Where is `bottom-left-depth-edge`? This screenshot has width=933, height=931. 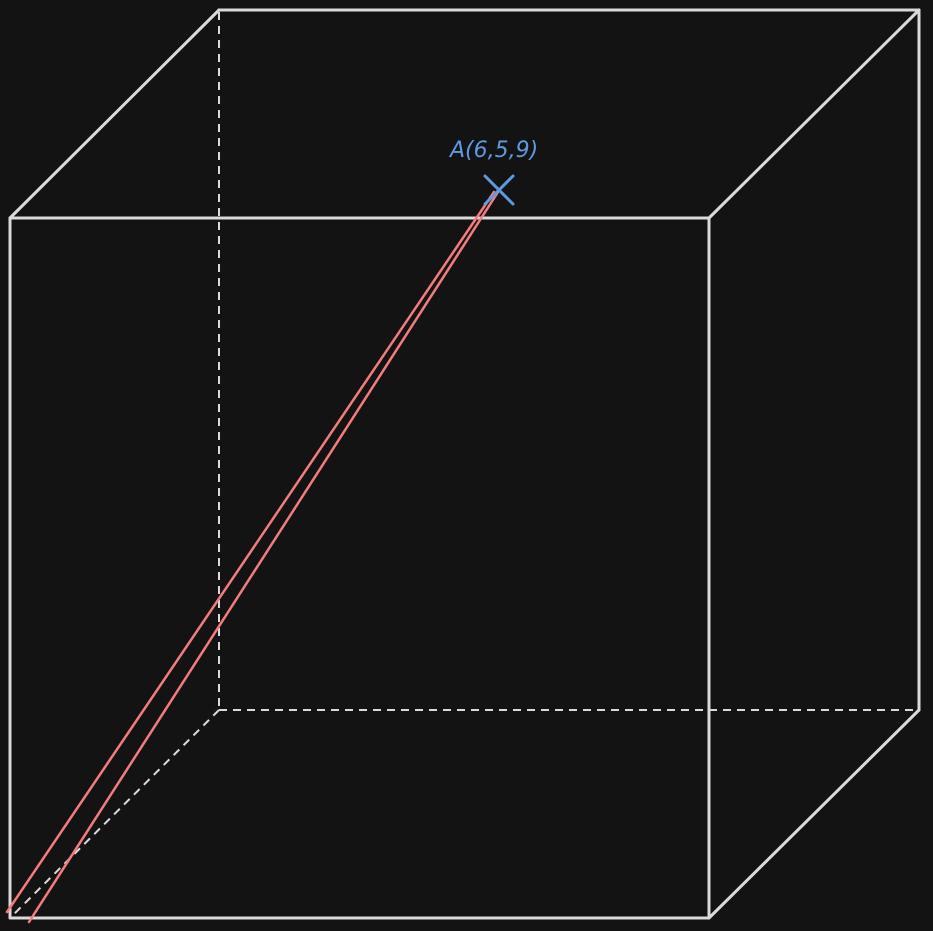 bottom-left-depth-edge is located at coordinates (114, 814).